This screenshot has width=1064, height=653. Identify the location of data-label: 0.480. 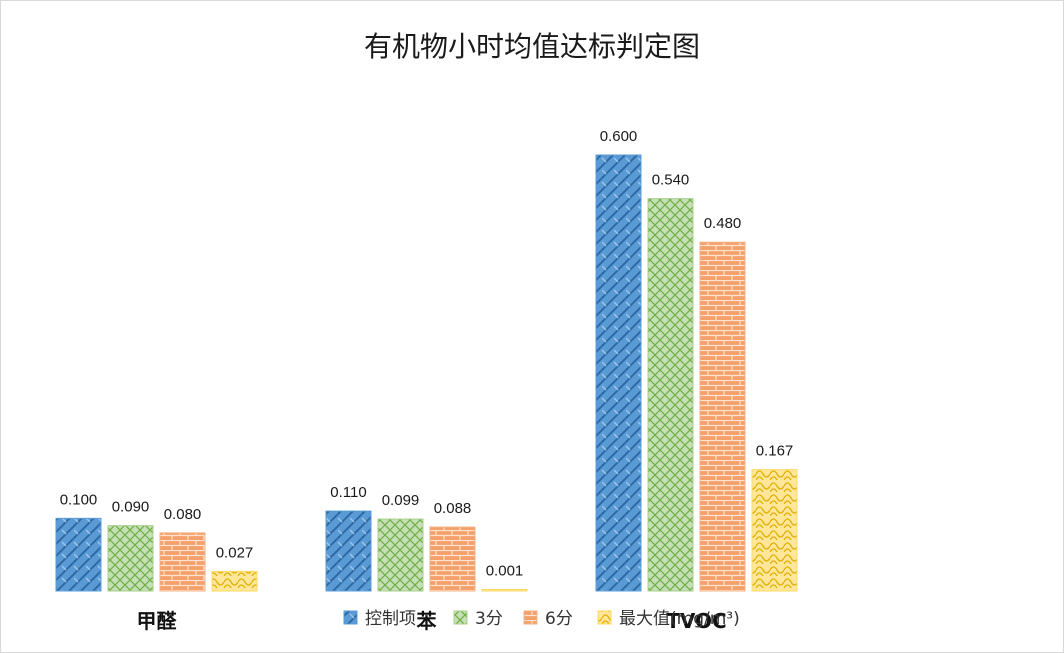
(723, 223).